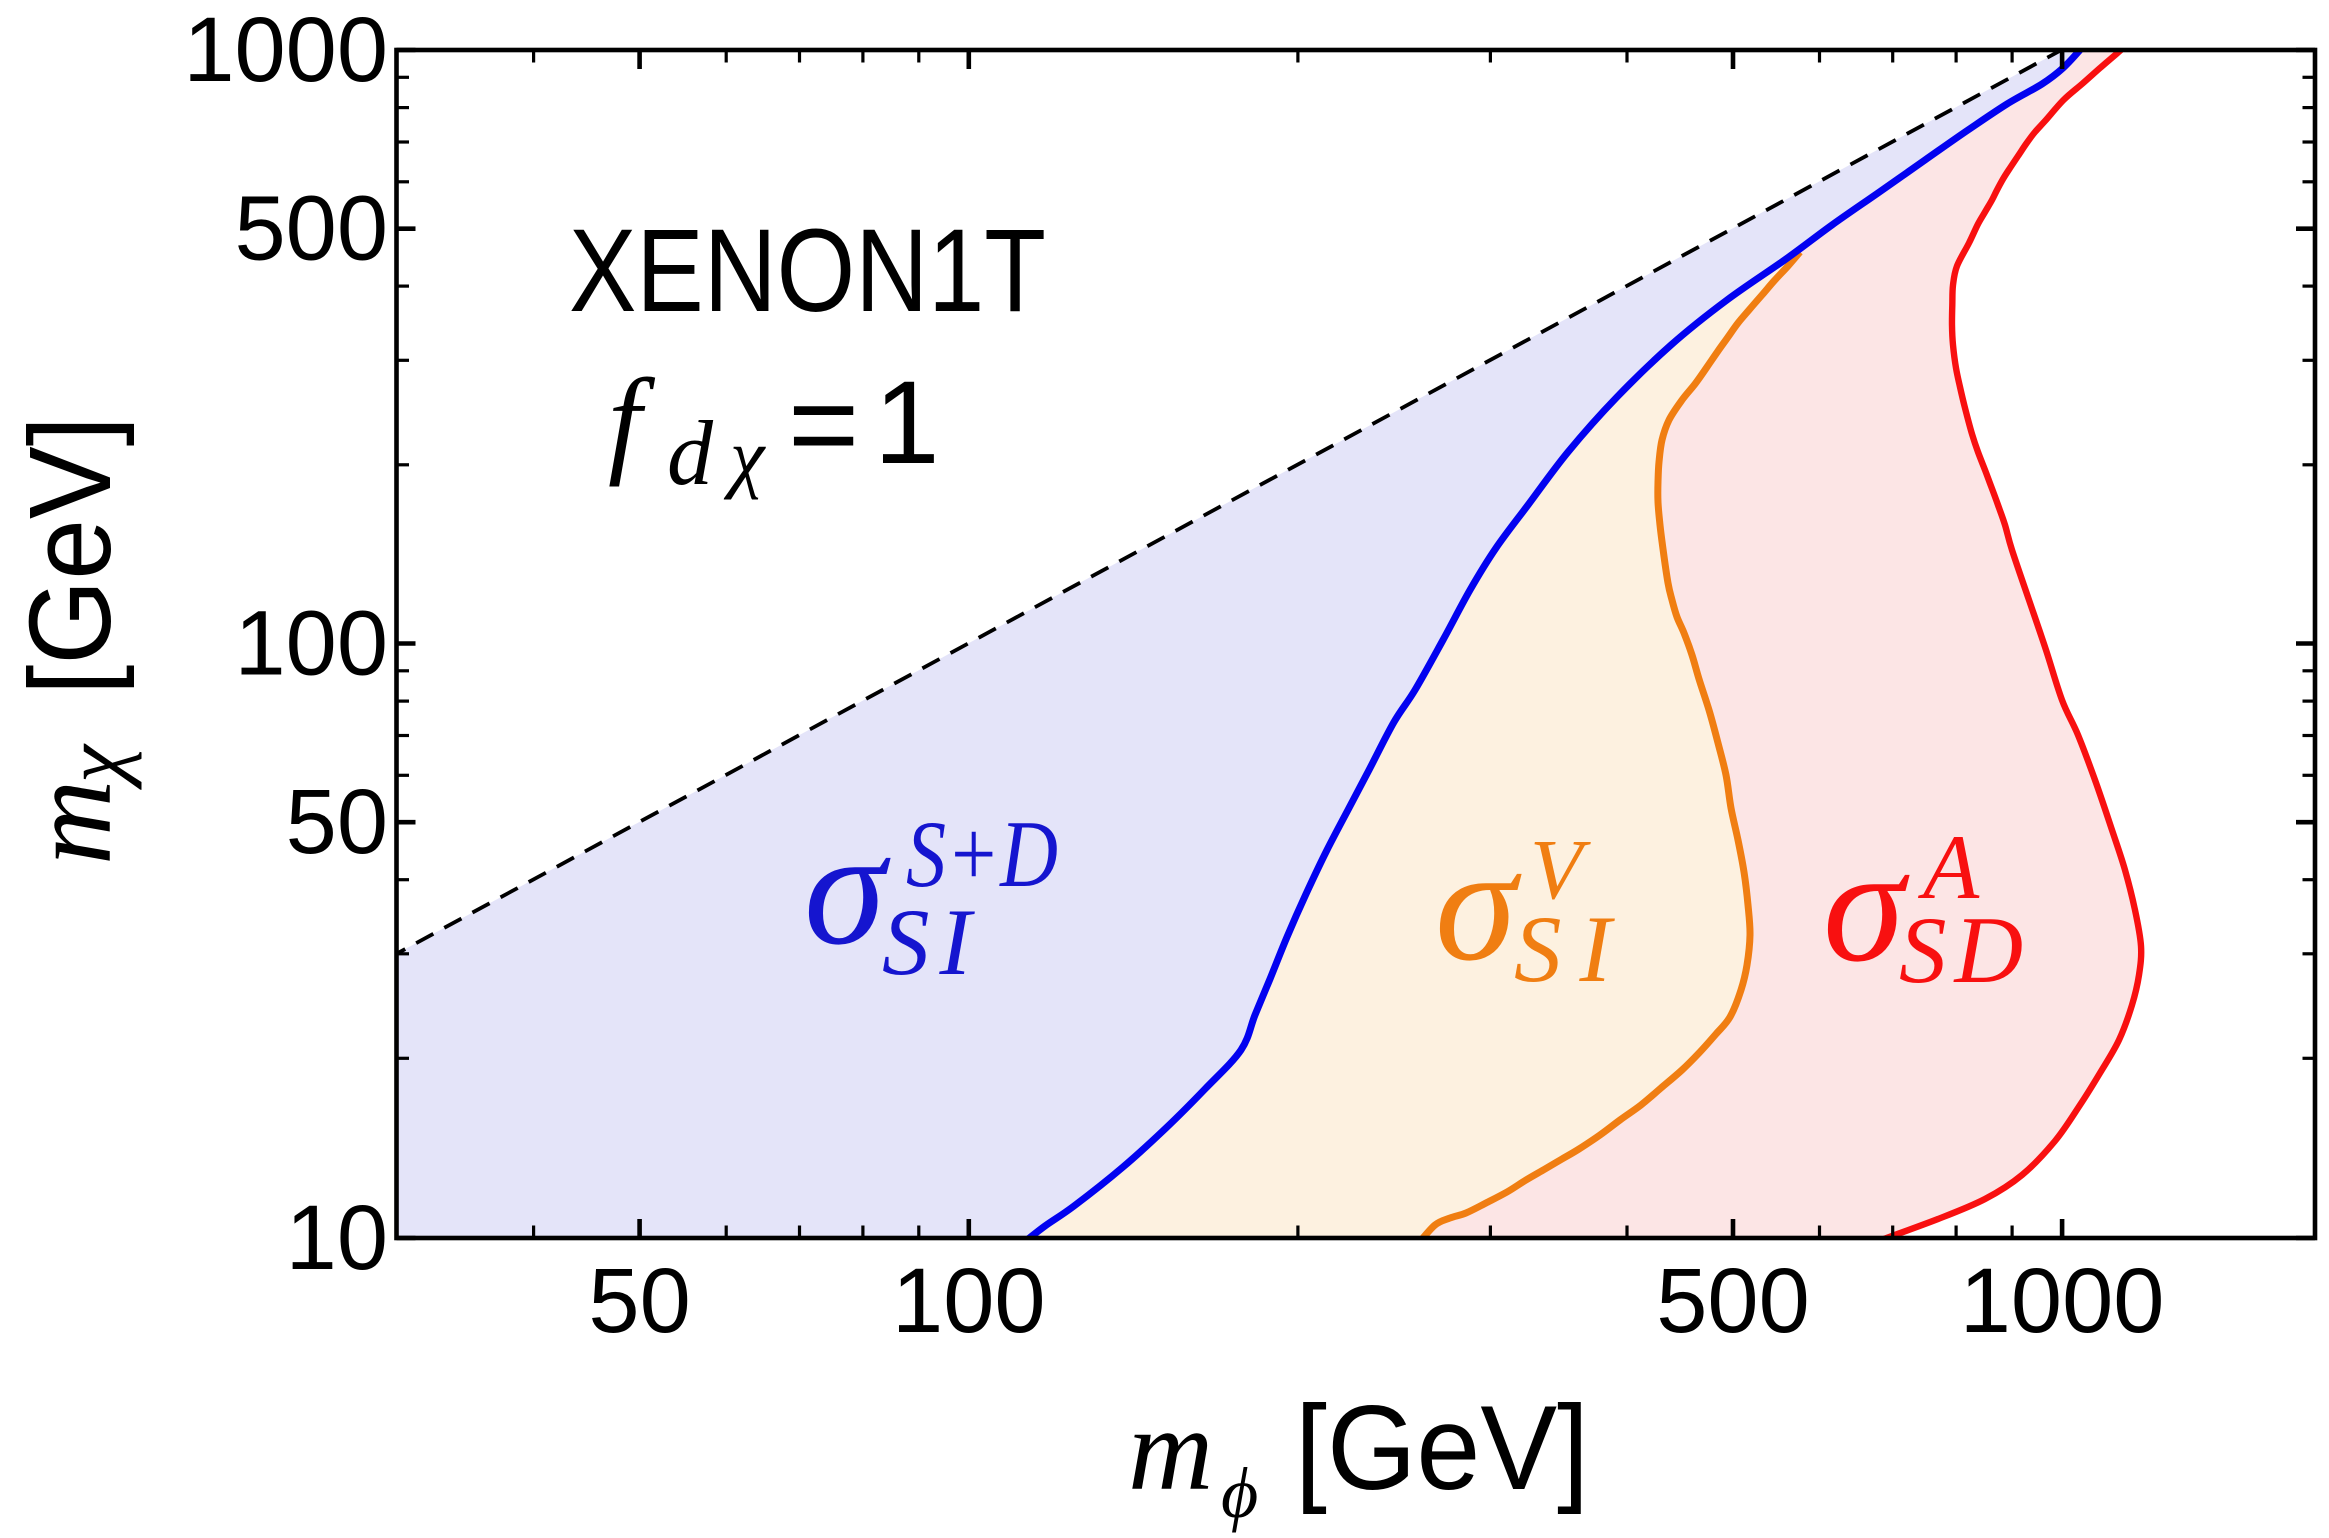 The height and width of the screenshot is (1538, 2329). What do you see at coordinates (1948, 867) in the screenshot?
I see `svg-text: A` at bounding box center [1948, 867].